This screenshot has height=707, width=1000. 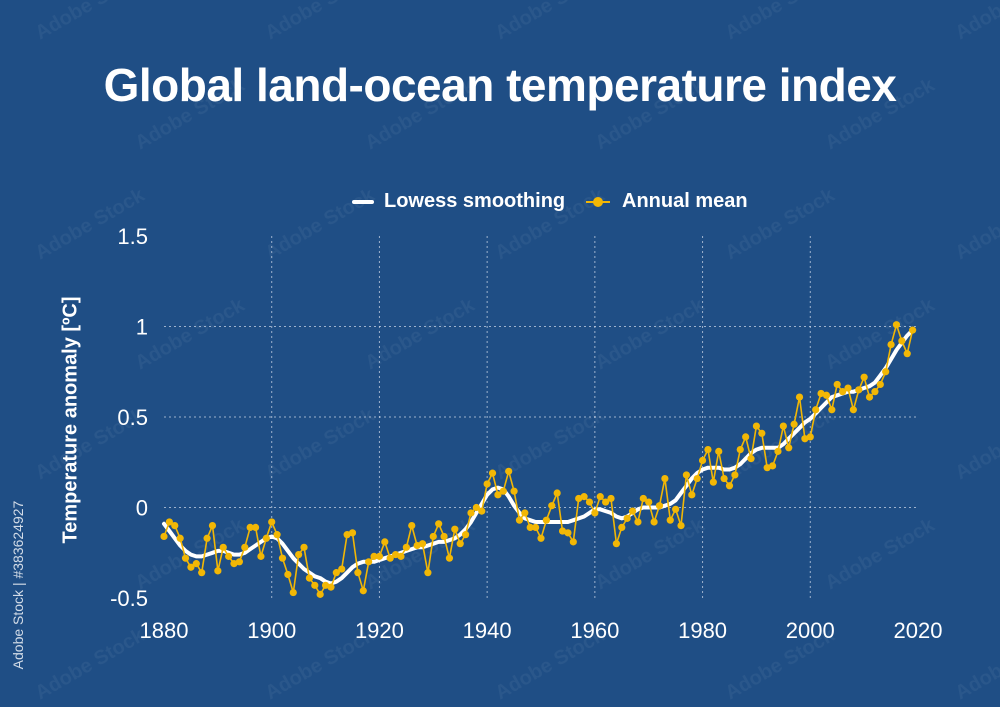 What do you see at coordinates (142, 327) in the screenshot?
I see `y-tick-label: 1` at bounding box center [142, 327].